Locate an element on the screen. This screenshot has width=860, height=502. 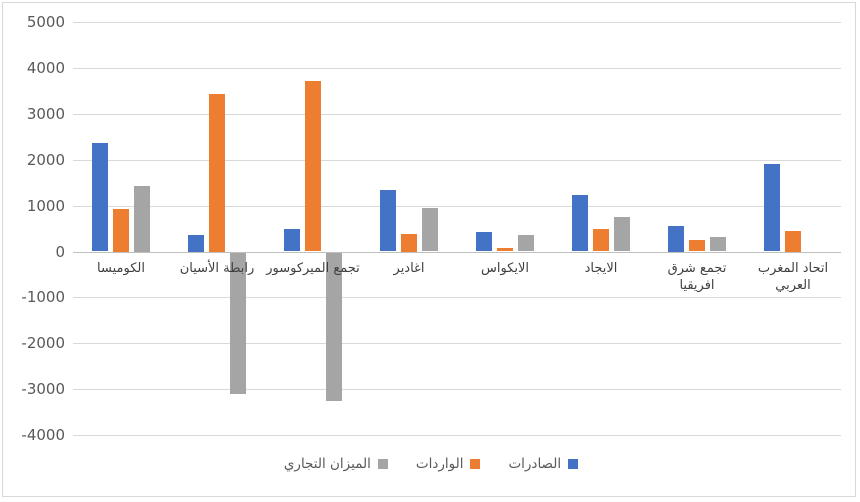
bar-الميزان التجاري-رابطة الأسيان is located at coordinates (238, 323).